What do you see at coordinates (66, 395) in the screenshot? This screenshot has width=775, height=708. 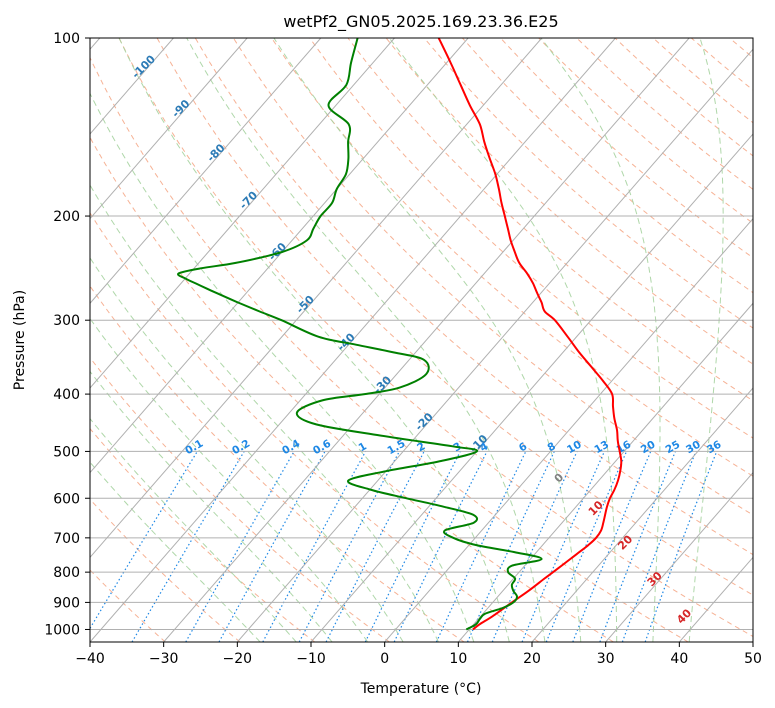 I see `y-tick-label: 400` at bounding box center [66, 395].